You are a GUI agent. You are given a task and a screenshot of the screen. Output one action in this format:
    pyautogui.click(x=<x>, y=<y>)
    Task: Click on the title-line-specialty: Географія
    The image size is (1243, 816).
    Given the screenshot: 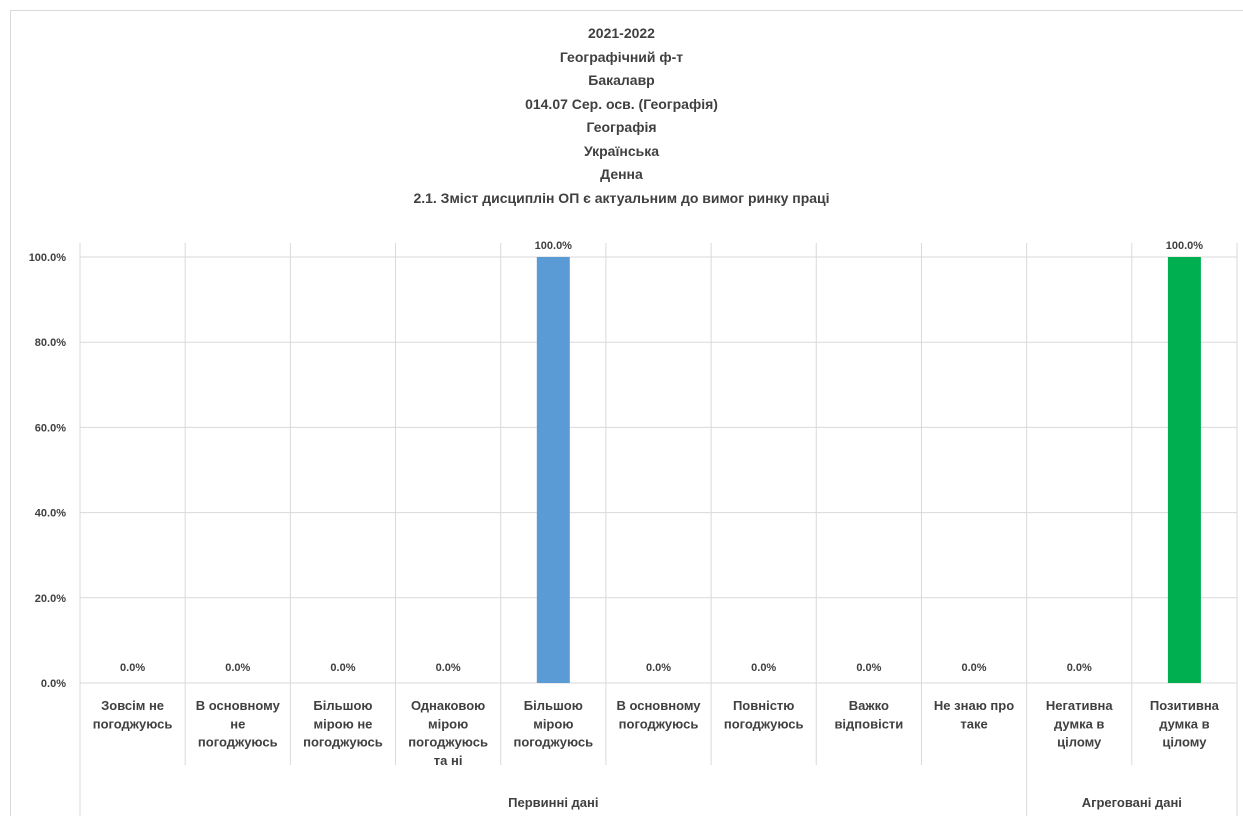 What is the action you would take?
    pyautogui.click(x=621, y=127)
    